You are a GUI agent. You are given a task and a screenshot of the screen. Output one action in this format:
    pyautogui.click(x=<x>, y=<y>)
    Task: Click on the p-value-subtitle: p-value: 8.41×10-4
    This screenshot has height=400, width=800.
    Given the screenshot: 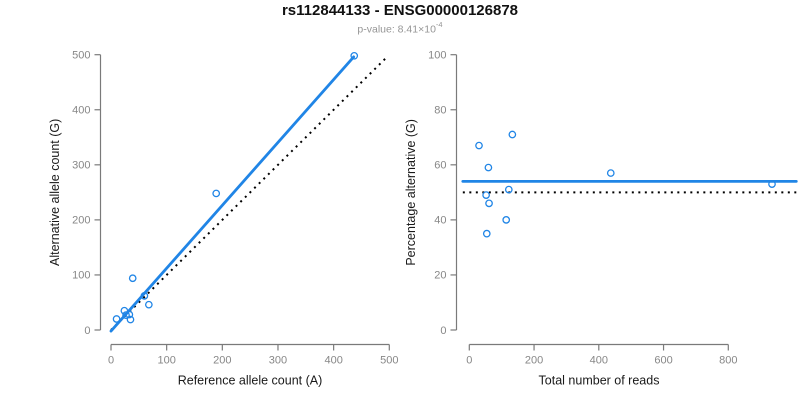 What is the action you would take?
    pyautogui.click(x=400, y=28)
    